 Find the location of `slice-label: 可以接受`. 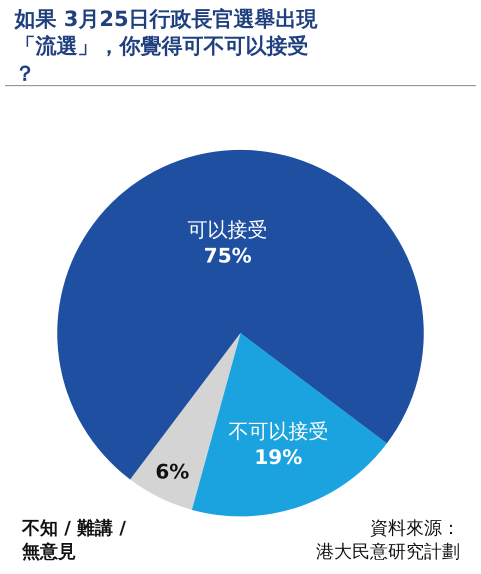

slice-label: 可以接受 is located at coordinates (228, 229).